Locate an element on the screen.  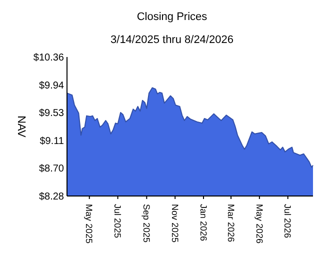
x-tick-label: Jul 2026 is located at coordinates (287, 221).